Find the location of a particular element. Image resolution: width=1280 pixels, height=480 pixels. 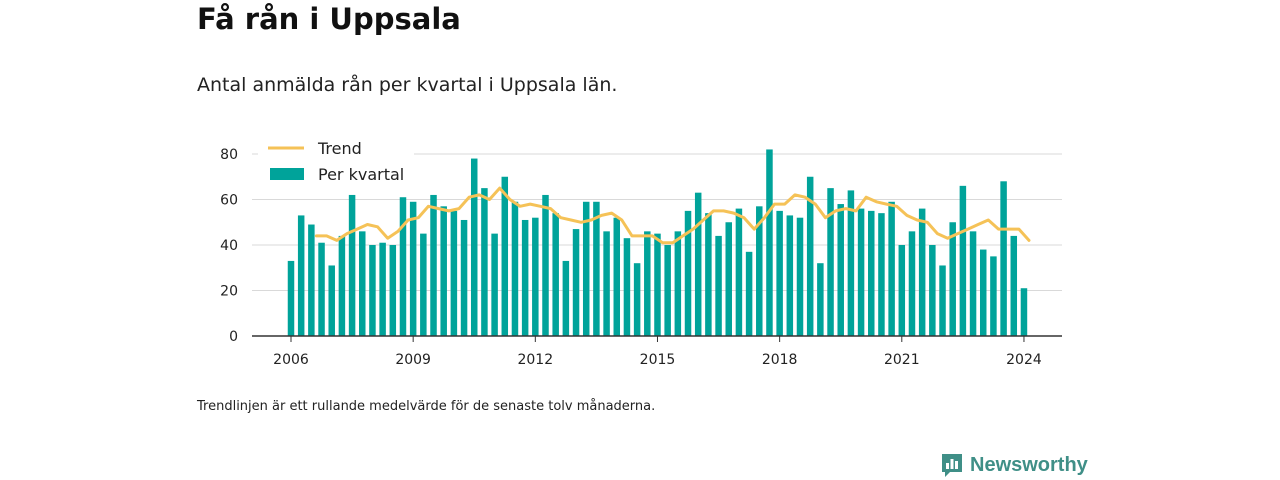

x-tick-label: 2024 is located at coordinates (1024, 360).